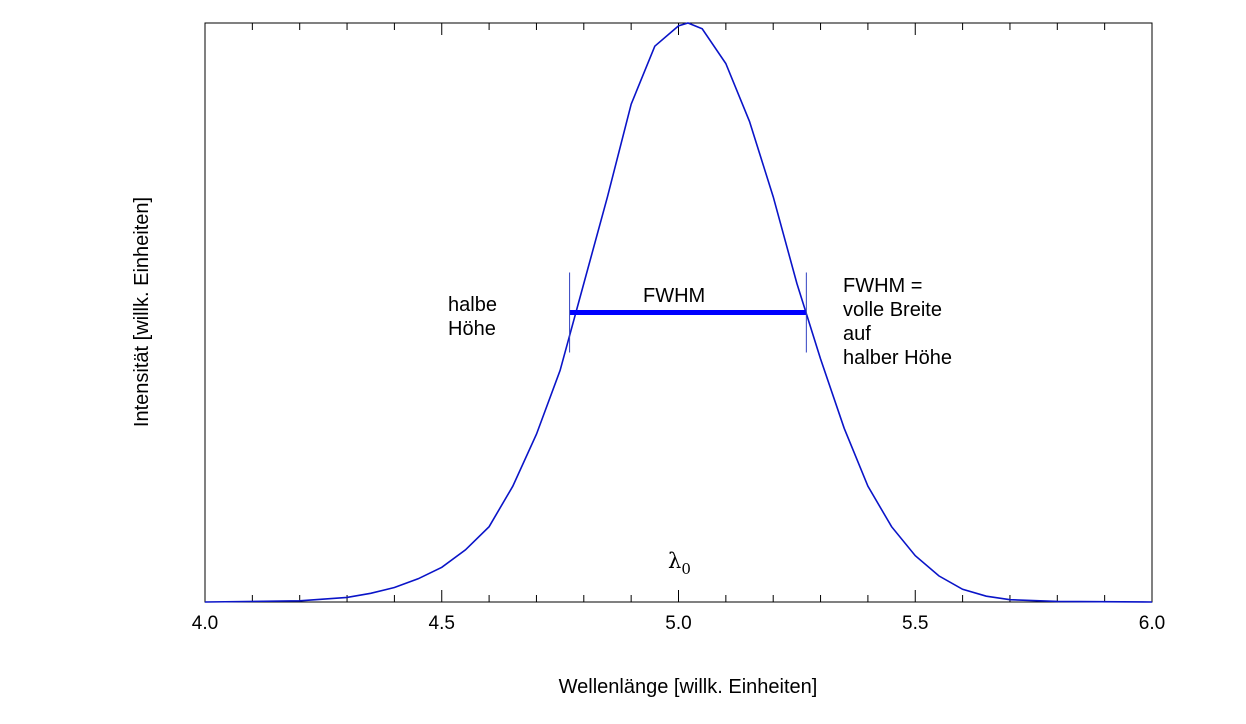 The height and width of the screenshot is (724, 1246). What do you see at coordinates (674, 561) in the screenshot?
I see `peak-lambda-symbol: λ` at bounding box center [674, 561].